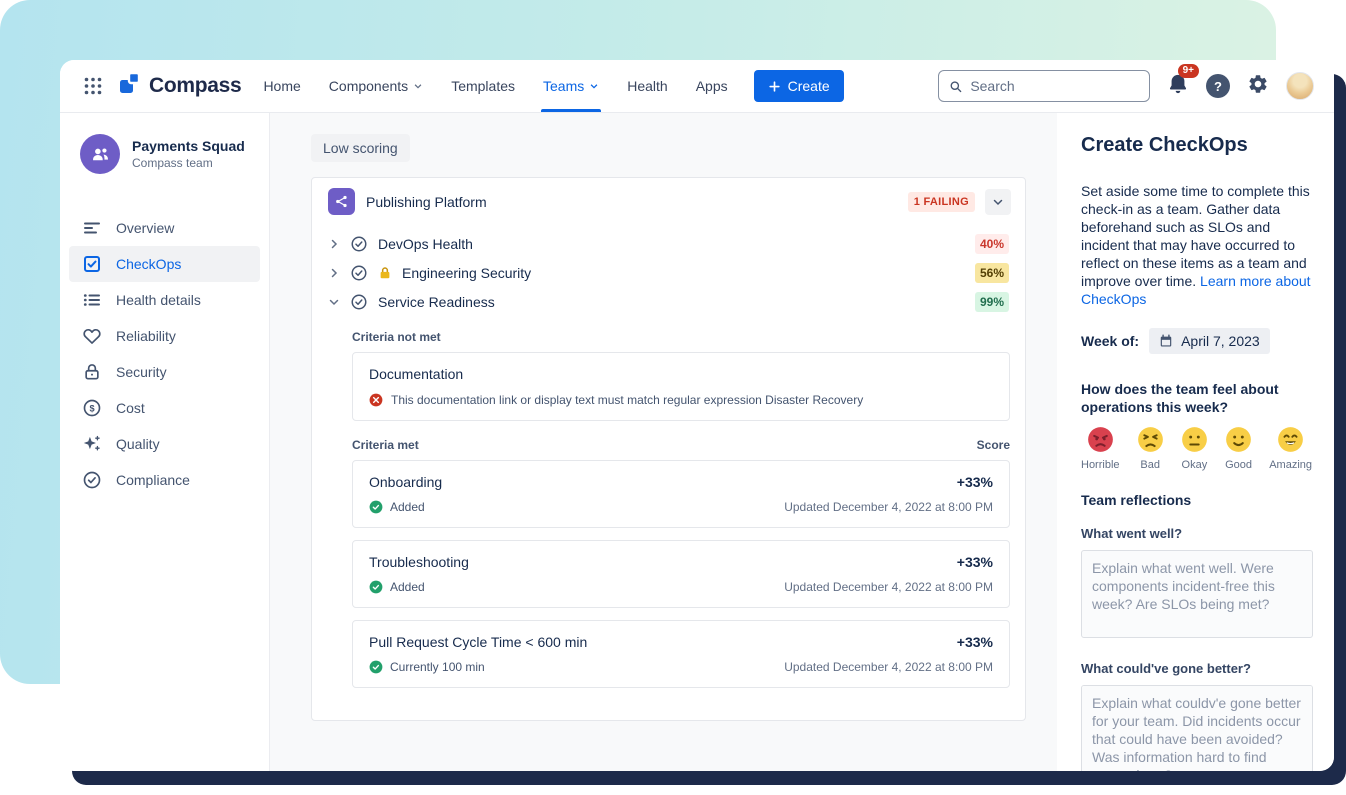 This screenshot has height=795, width=1346. Describe the element at coordinates (376, 400) in the screenshot. I see `error-icon` at that location.